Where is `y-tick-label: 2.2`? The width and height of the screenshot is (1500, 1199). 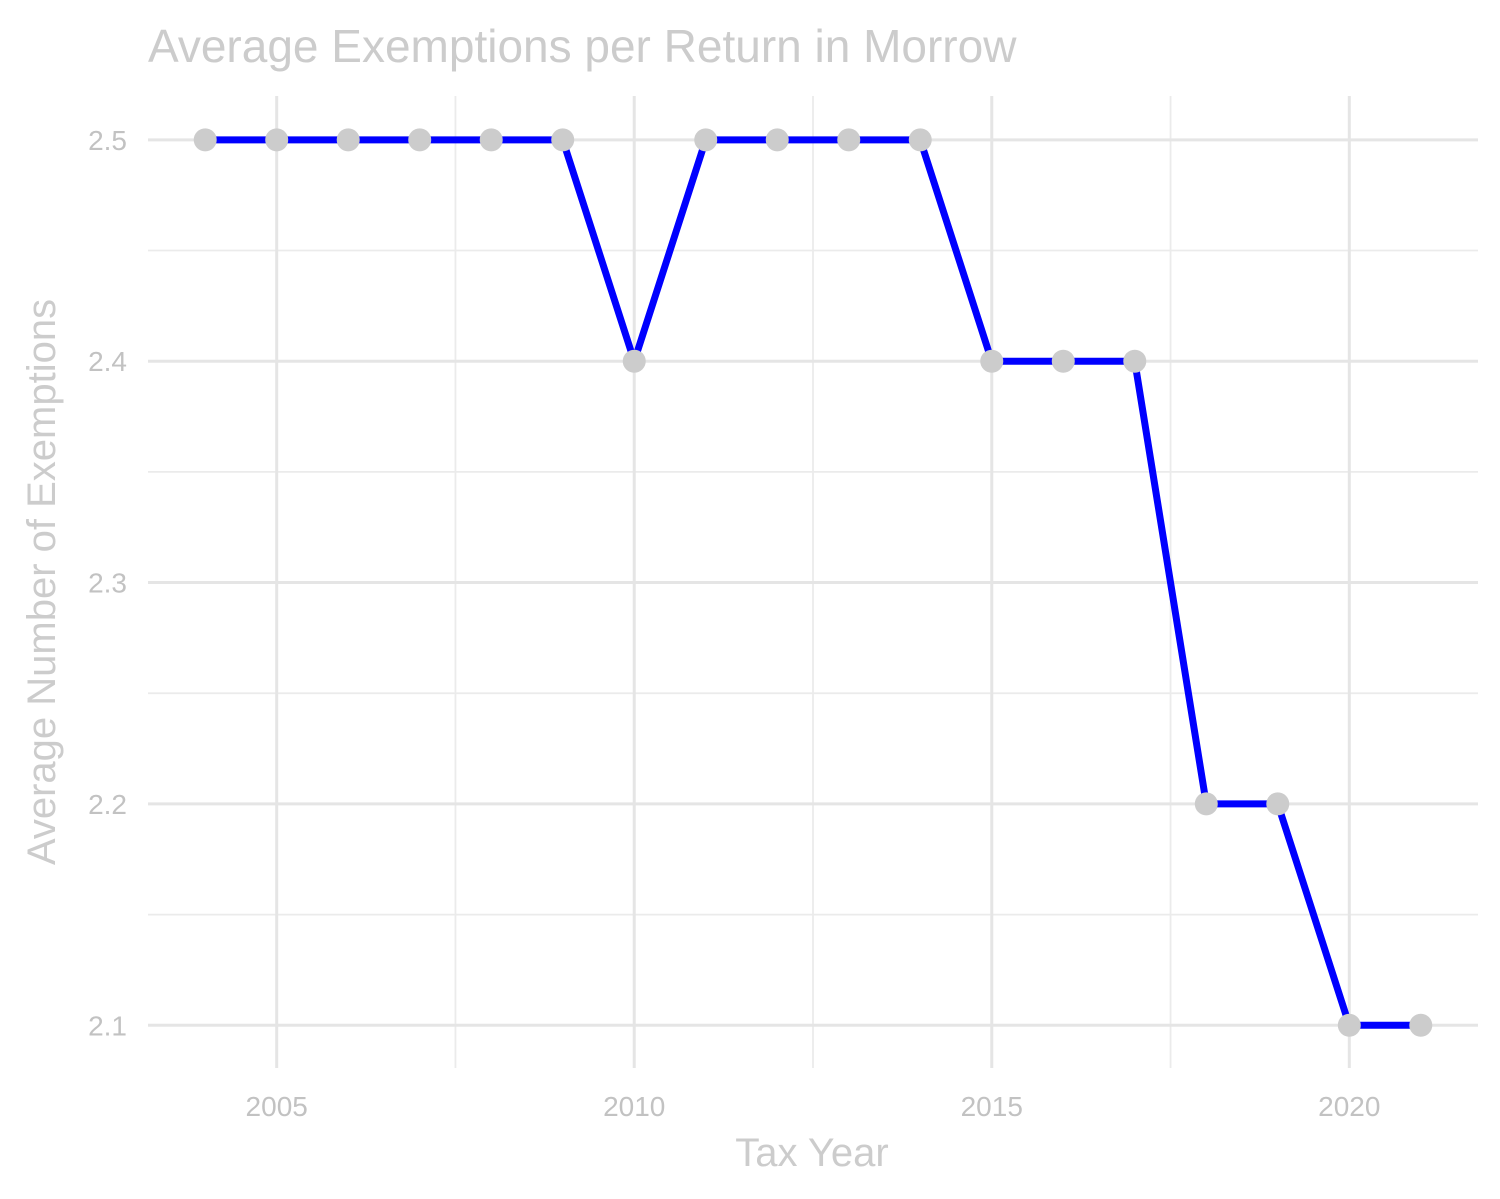 y-tick-label: 2.2 is located at coordinates (107, 804).